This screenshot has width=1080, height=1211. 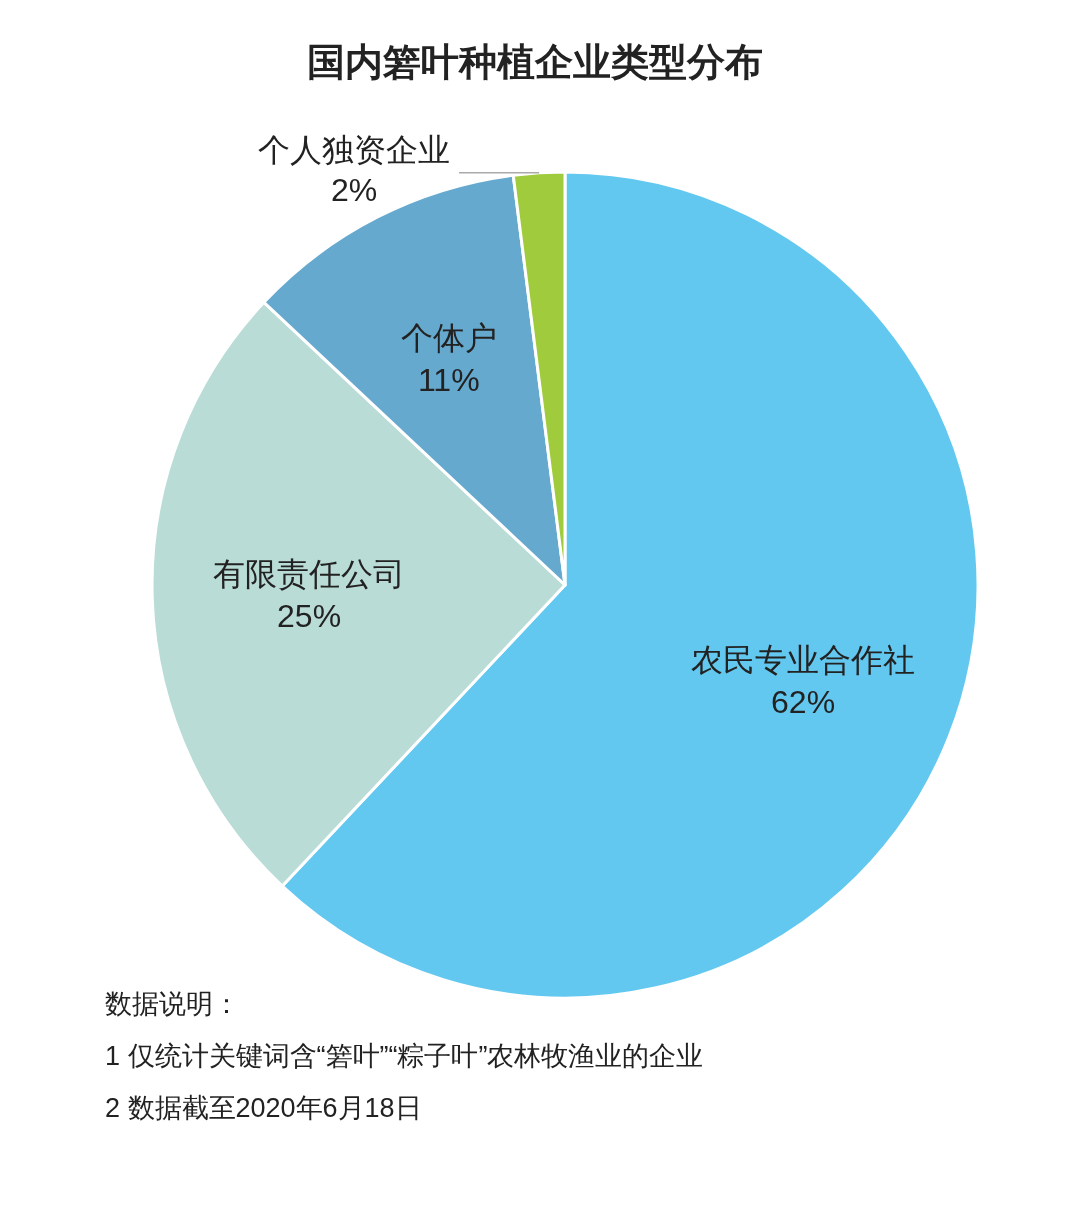 What do you see at coordinates (309, 616) in the screenshot?
I see `data-label: 25%` at bounding box center [309, 616].